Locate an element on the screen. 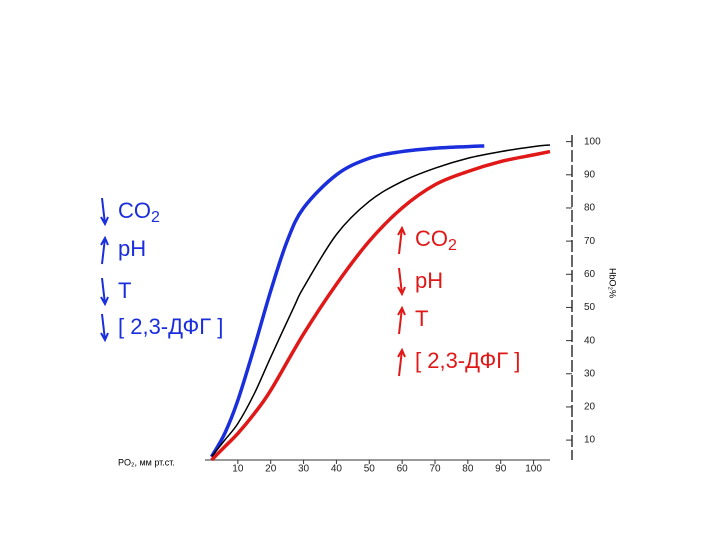  y-tick-label: 40 is located at coordinates (590, 340).